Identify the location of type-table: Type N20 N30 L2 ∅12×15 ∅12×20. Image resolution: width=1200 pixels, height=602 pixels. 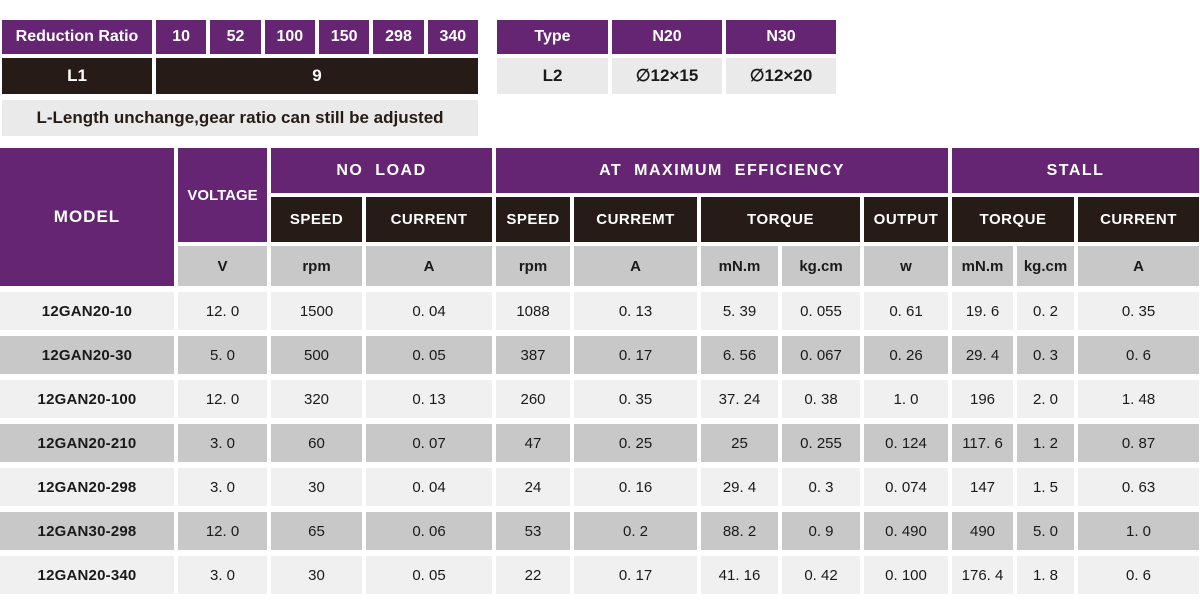
(666, 57).